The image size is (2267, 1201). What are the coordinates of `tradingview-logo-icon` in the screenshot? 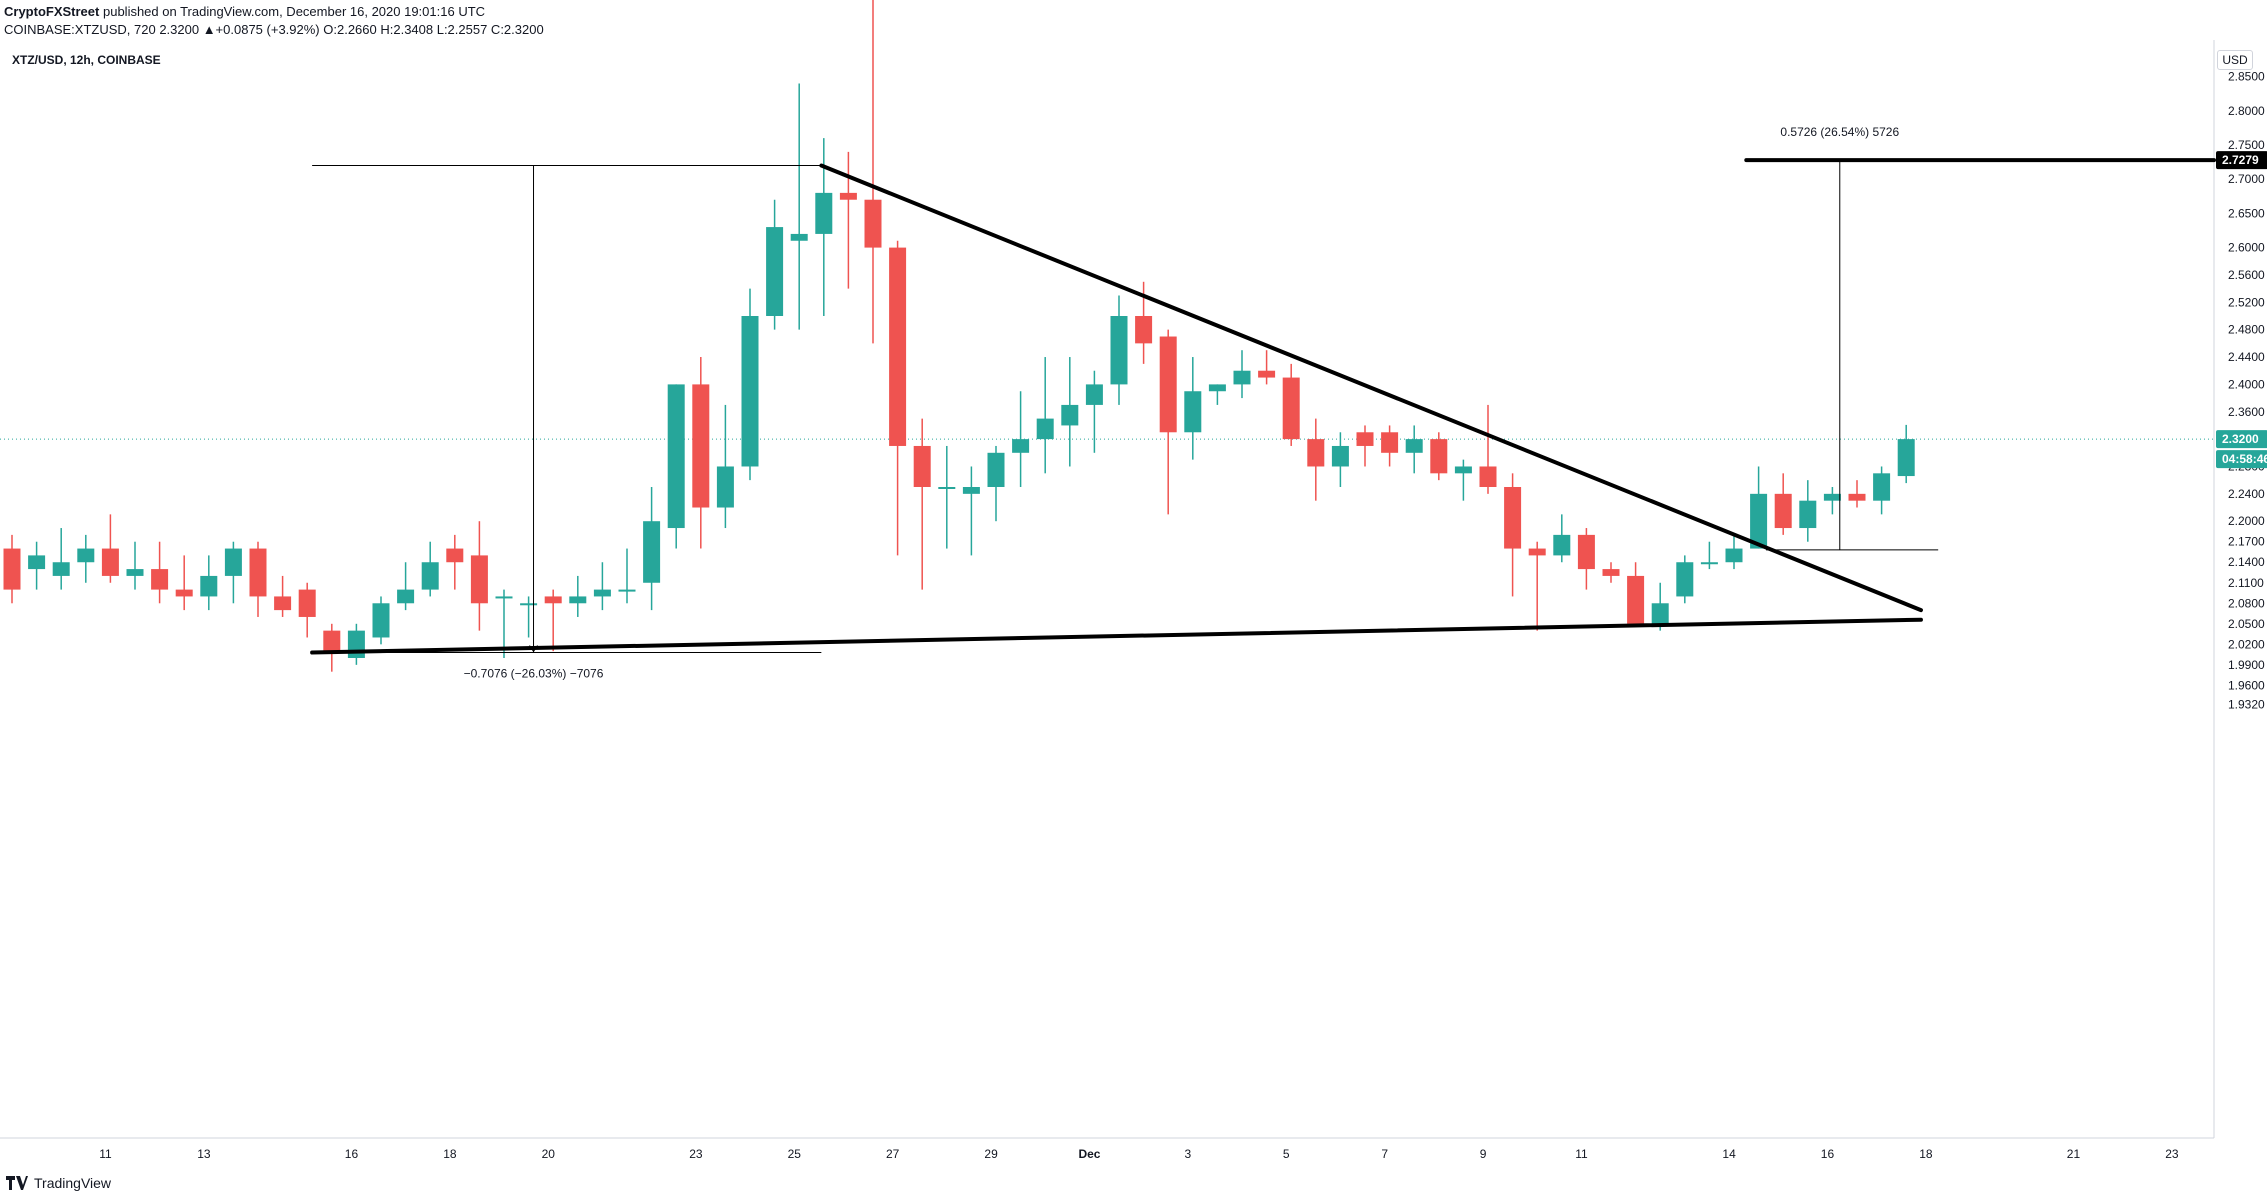 It's located at (17, 1183).